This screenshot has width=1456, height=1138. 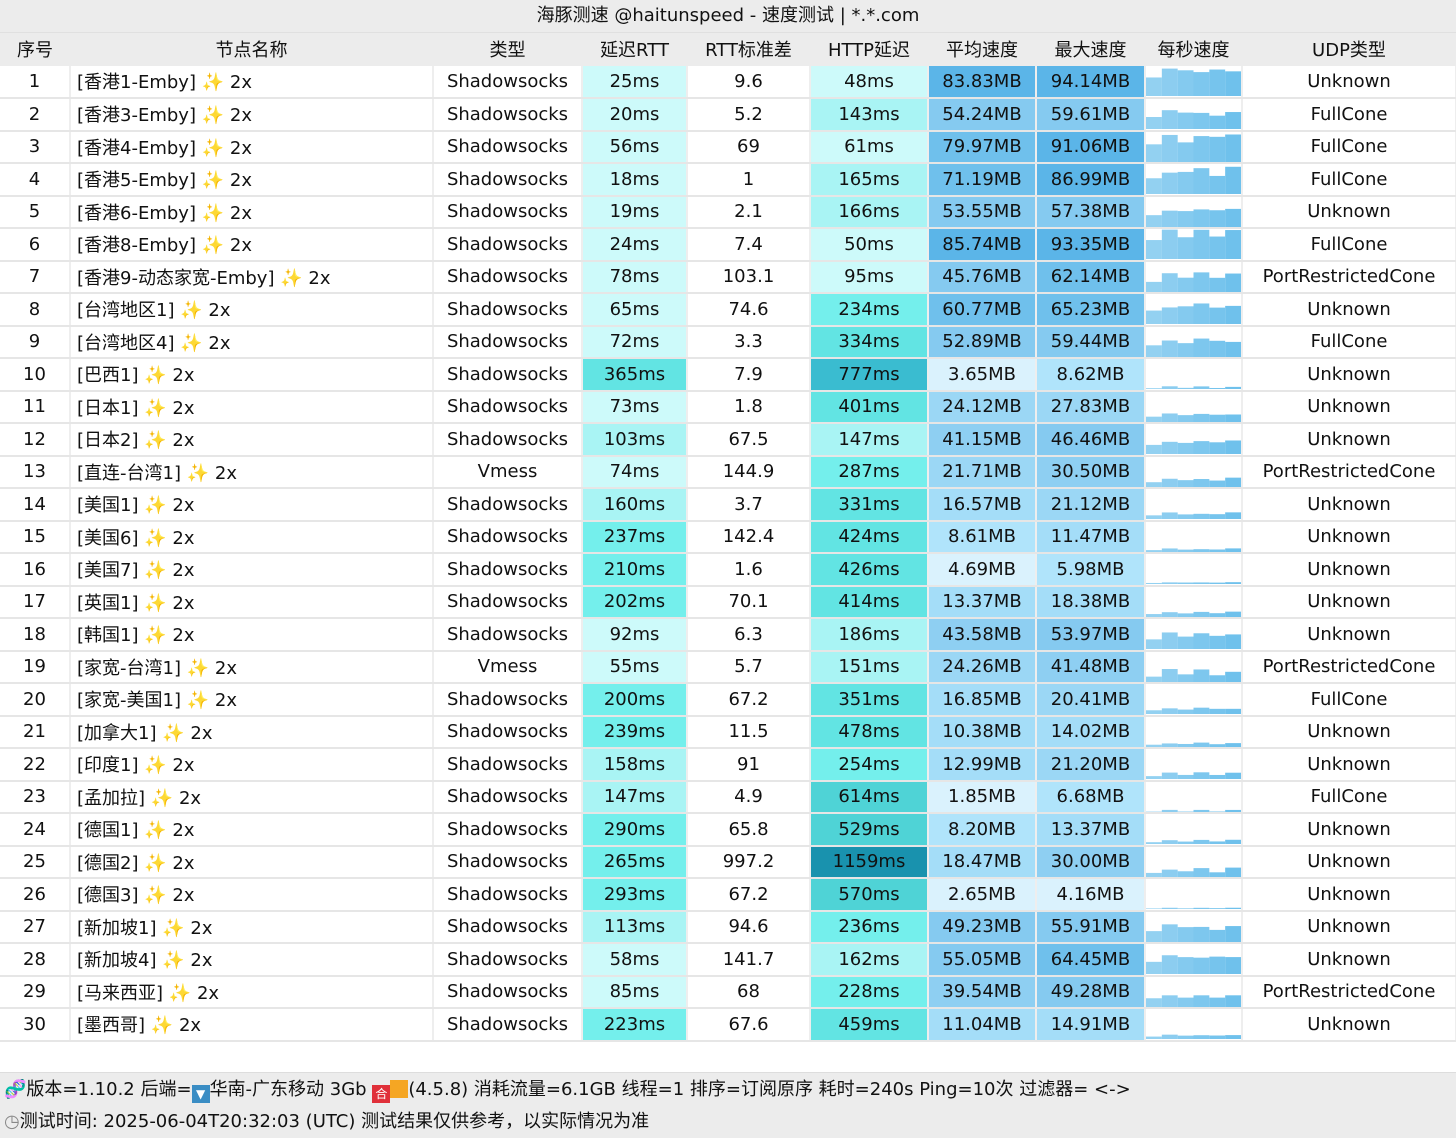 I want to click on row-index: 21, so click(x=35, y=732).